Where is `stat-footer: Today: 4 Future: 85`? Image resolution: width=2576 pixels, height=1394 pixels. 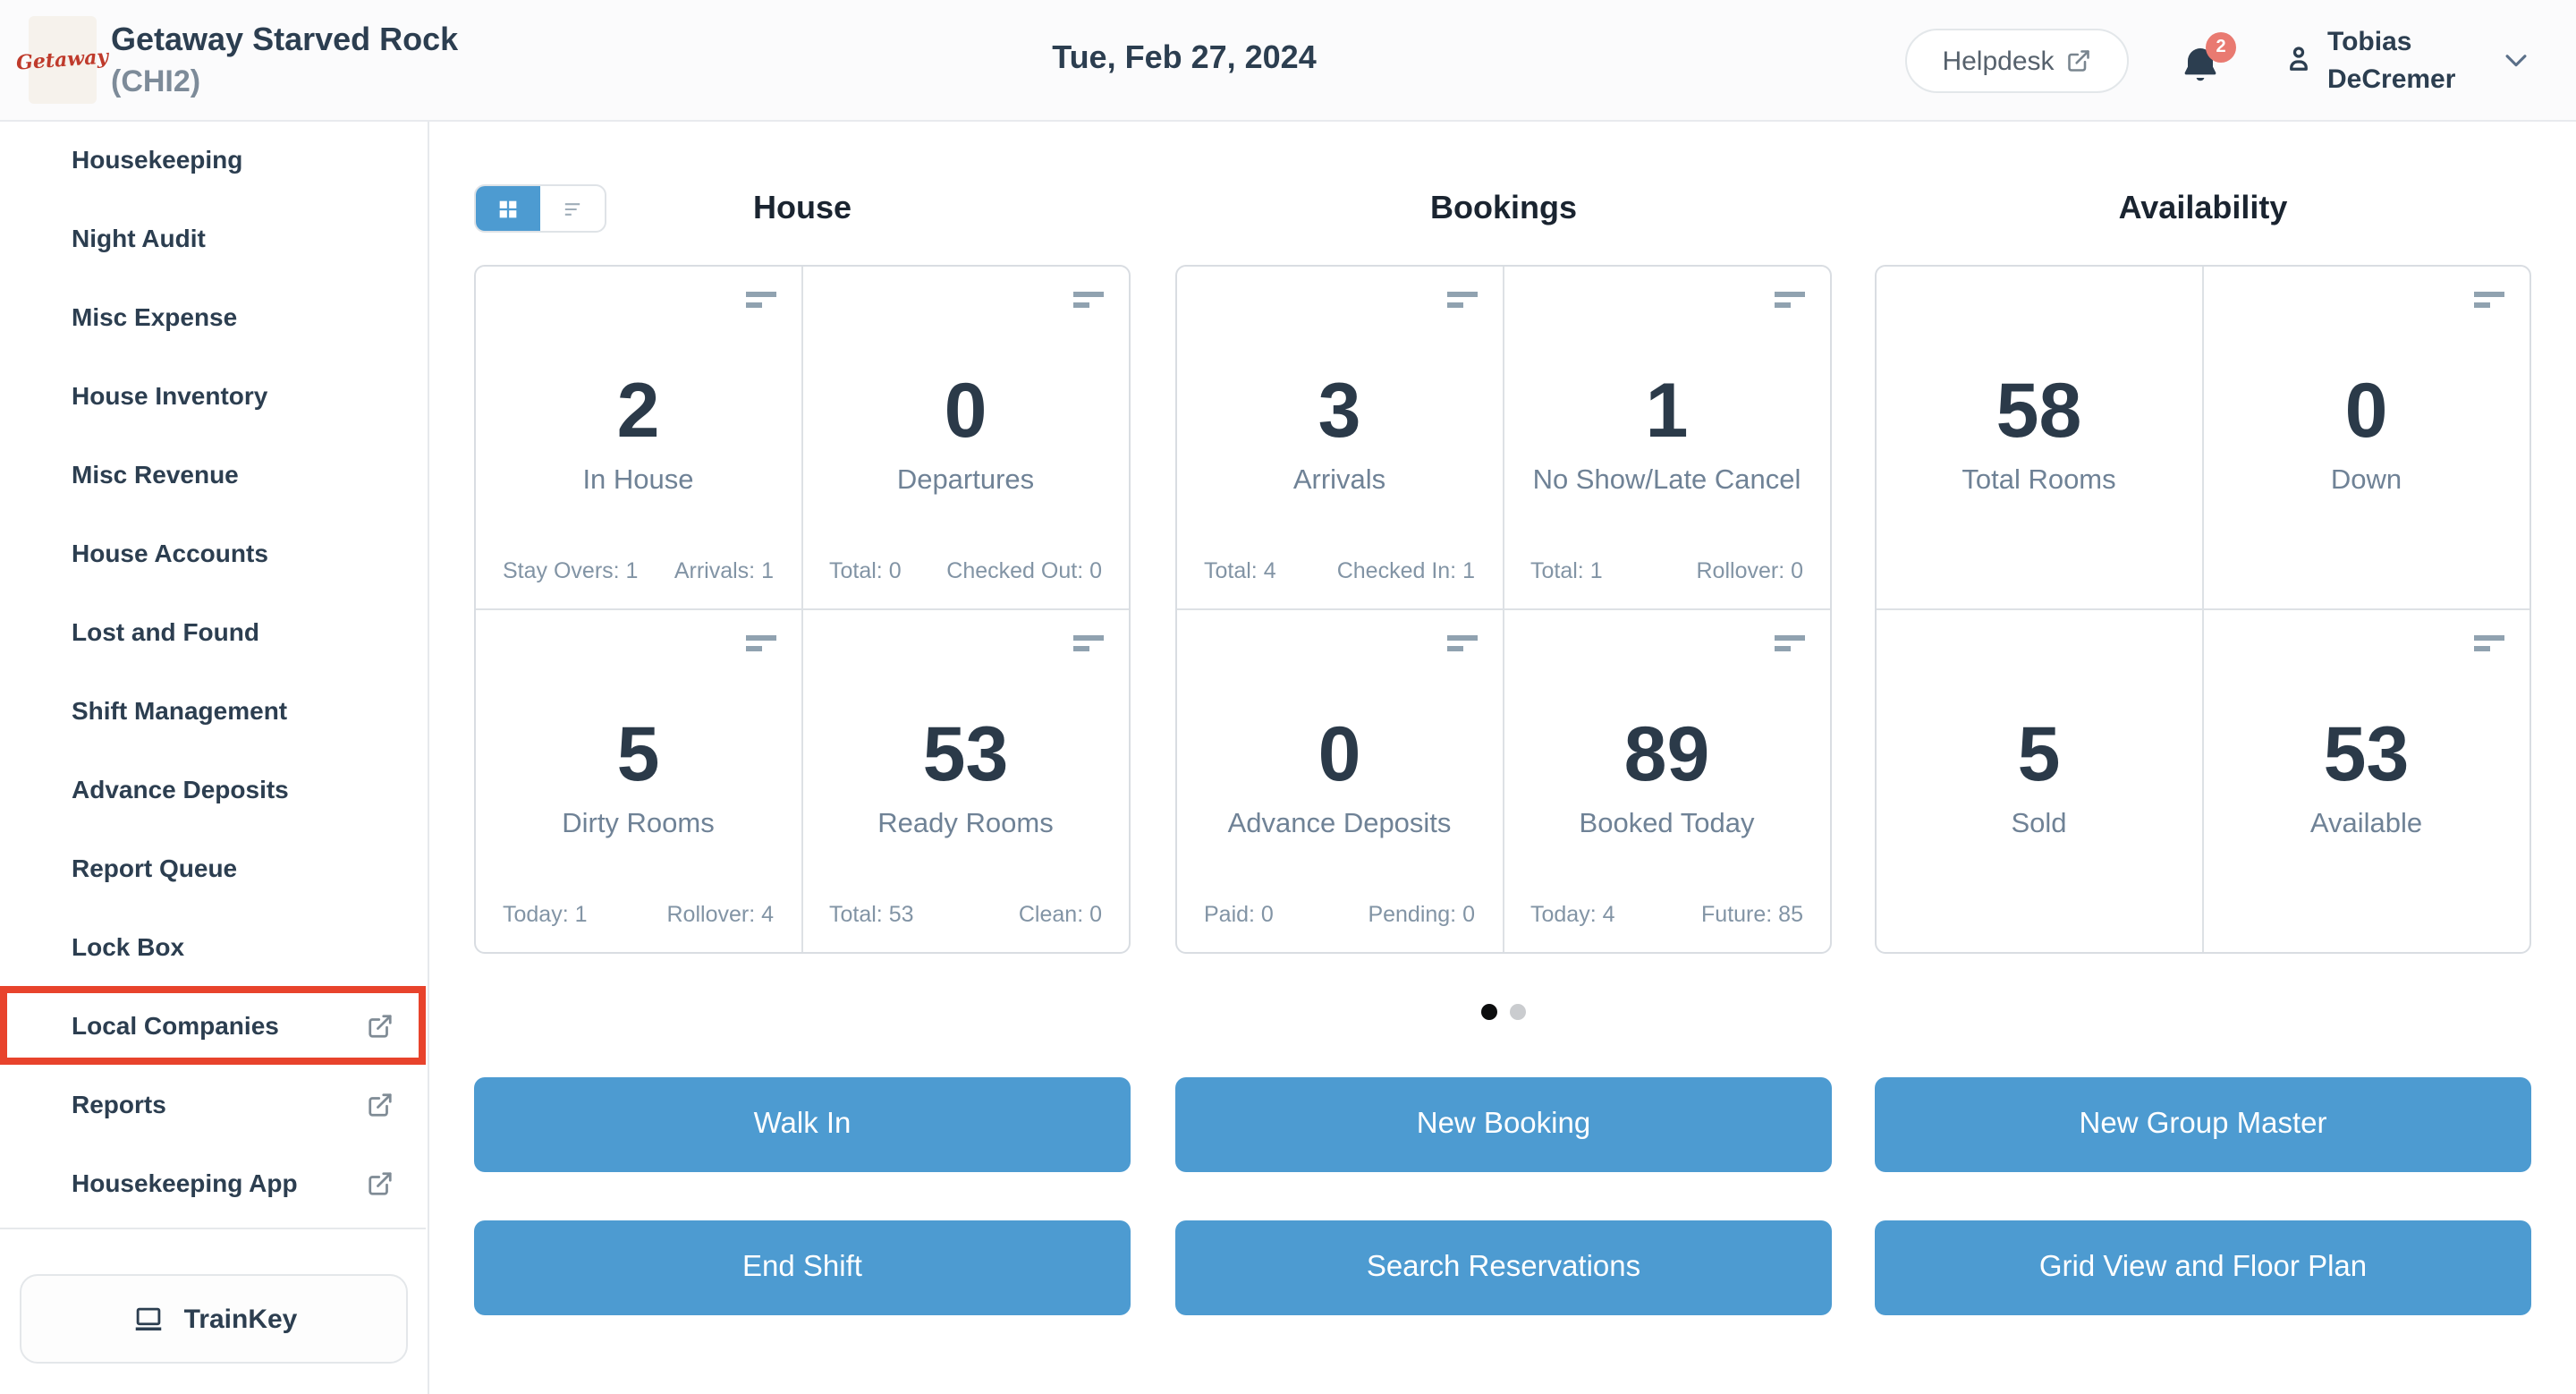 stat-footer: Today: 4 Future: 85 is located at coordinates (1666, 913).